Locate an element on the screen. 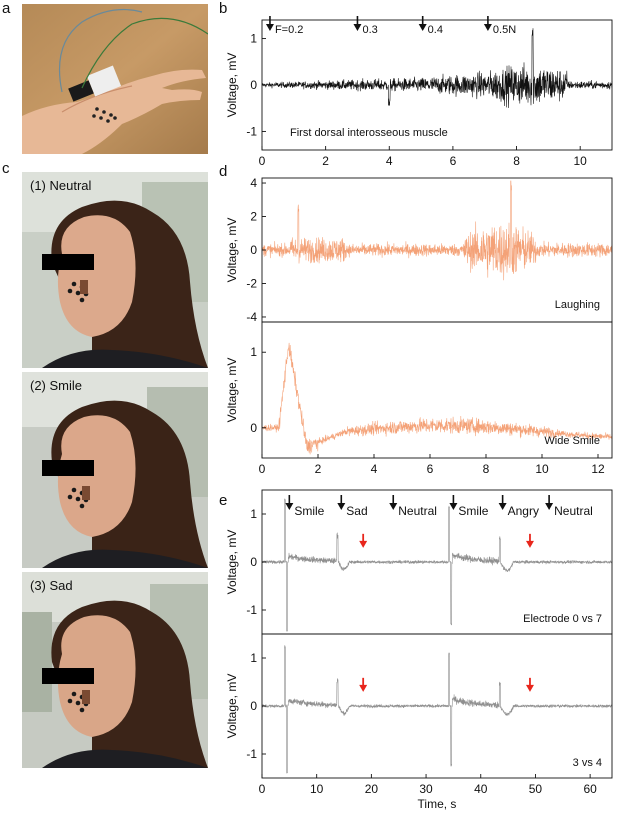  x-tick-label-b-3: 6 is located at coordinates (453, 161).